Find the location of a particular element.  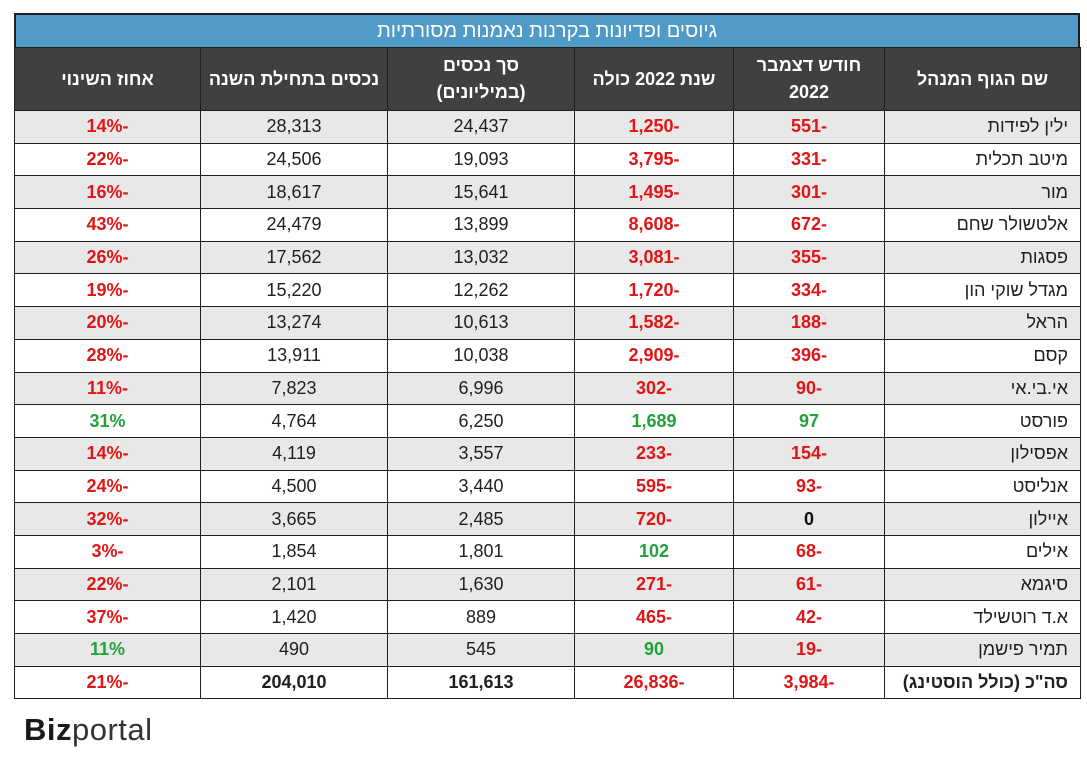

start-assets-cell: 28,313 is located at coordinates (294, 127).